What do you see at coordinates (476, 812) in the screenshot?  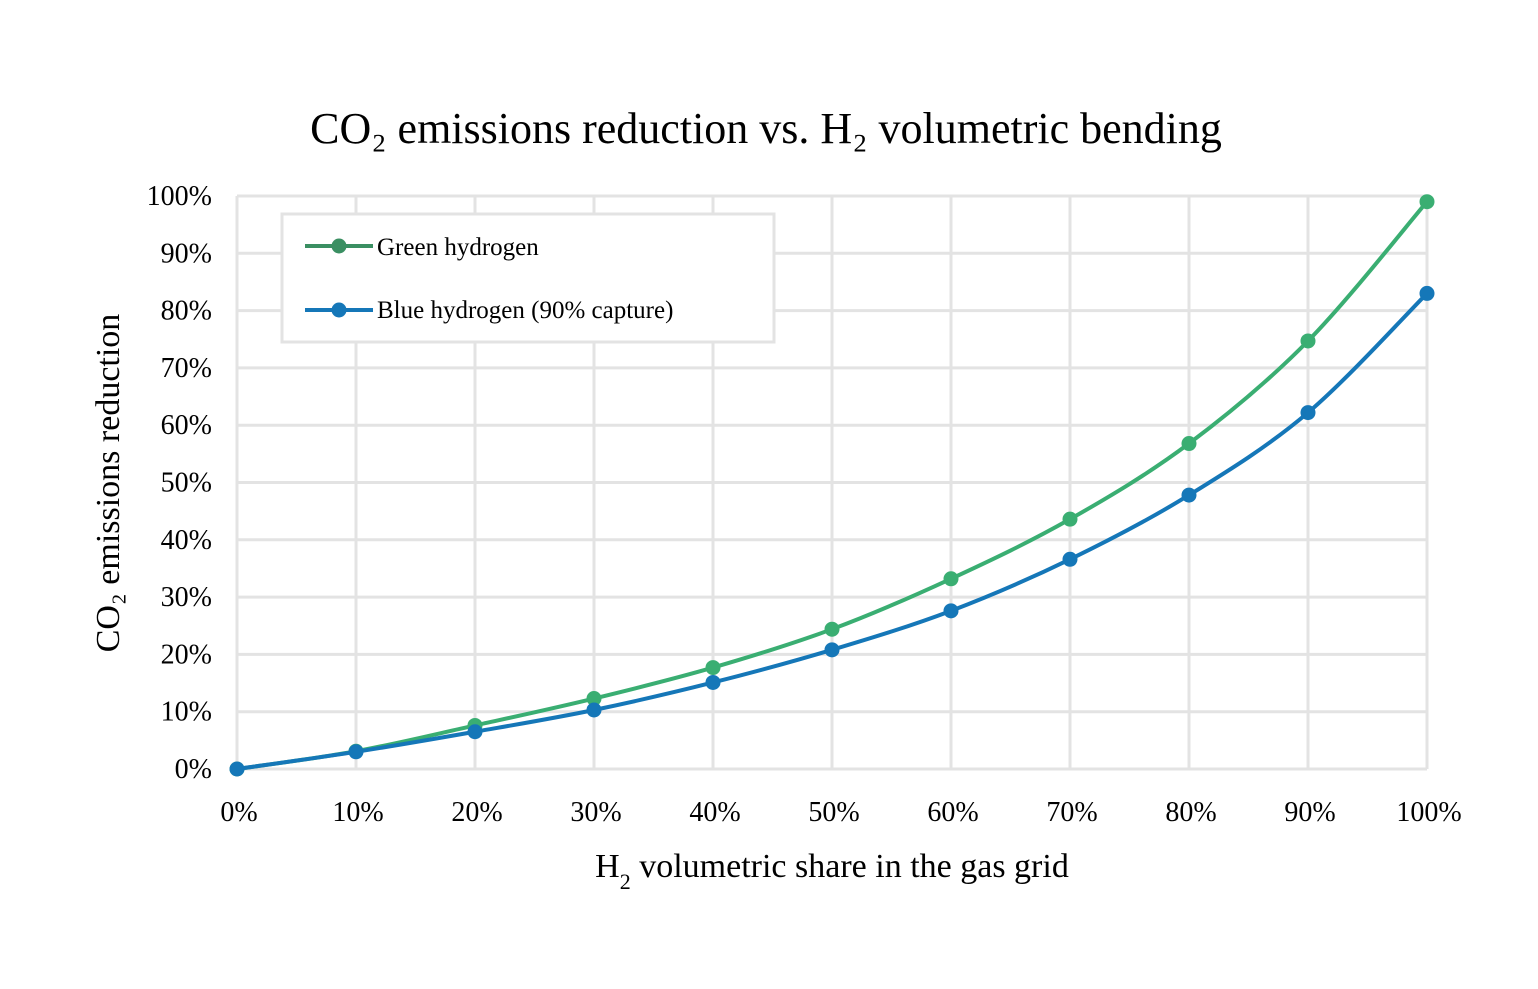 I see `x-tick-label: 20%` at bounding box center [476, 812].